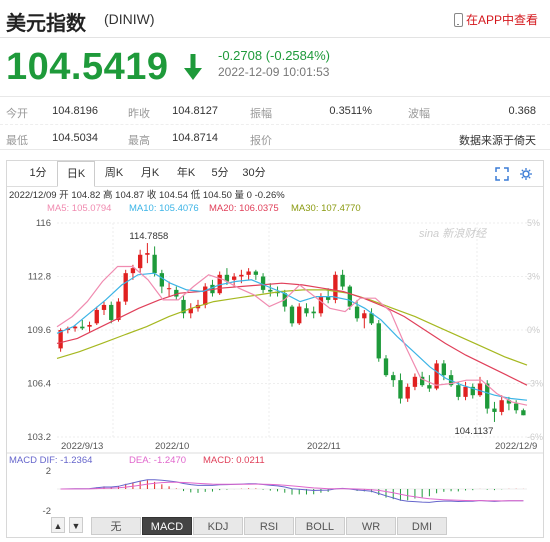  What do you see at coordinates (75, 111) in the screenshot?
I see `stat-value-open: 104.8196` at bounding box center [75, 111].